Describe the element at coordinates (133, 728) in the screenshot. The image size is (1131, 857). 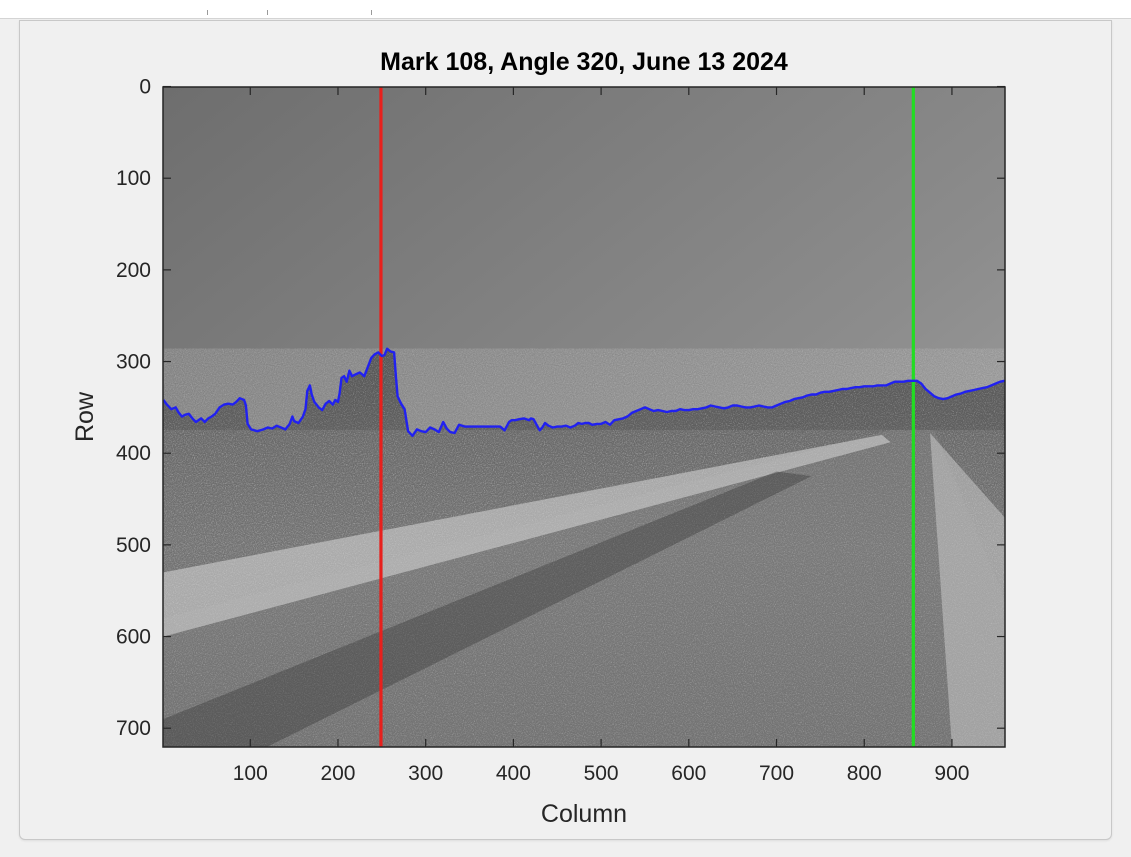
I see `y-tick-label: 700` at that location.